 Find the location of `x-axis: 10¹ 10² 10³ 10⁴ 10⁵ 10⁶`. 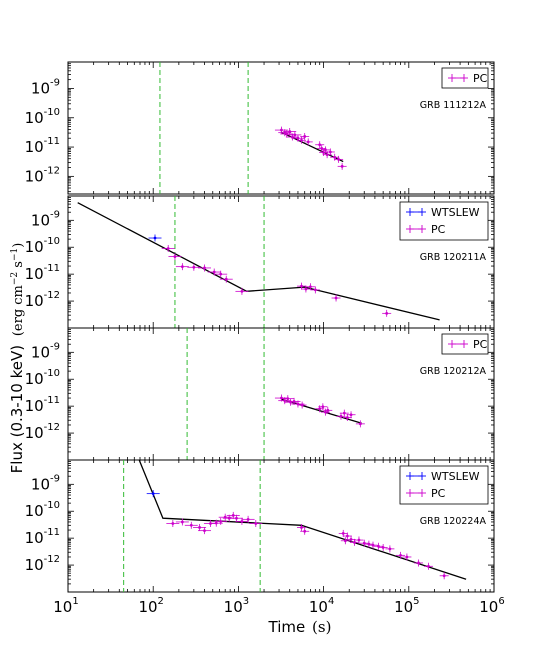

x-axis: 10¹ 10² 10³ 10⁴ 10⁵ 10⁶ is located at coordinates (278, 606).